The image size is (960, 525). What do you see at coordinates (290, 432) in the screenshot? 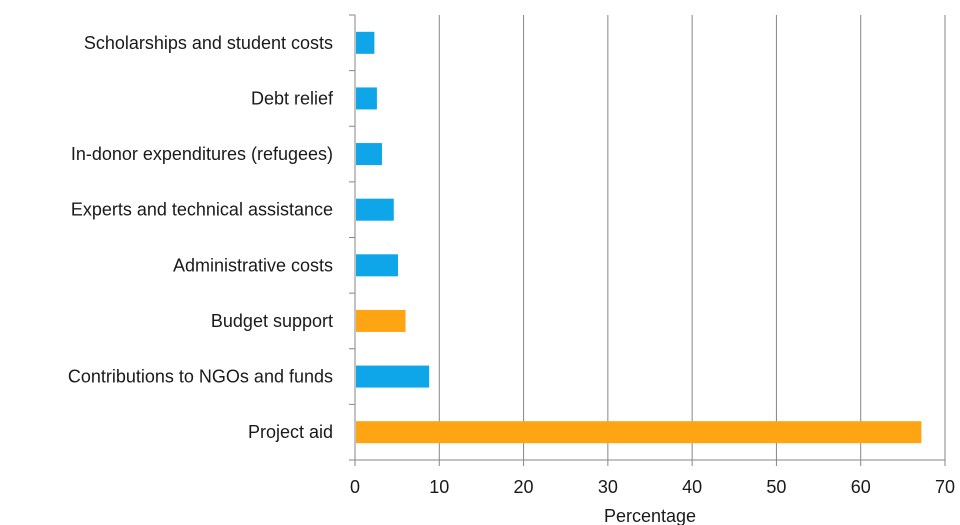
I see `category-label: Project aid` at bounding box center [290, 432].